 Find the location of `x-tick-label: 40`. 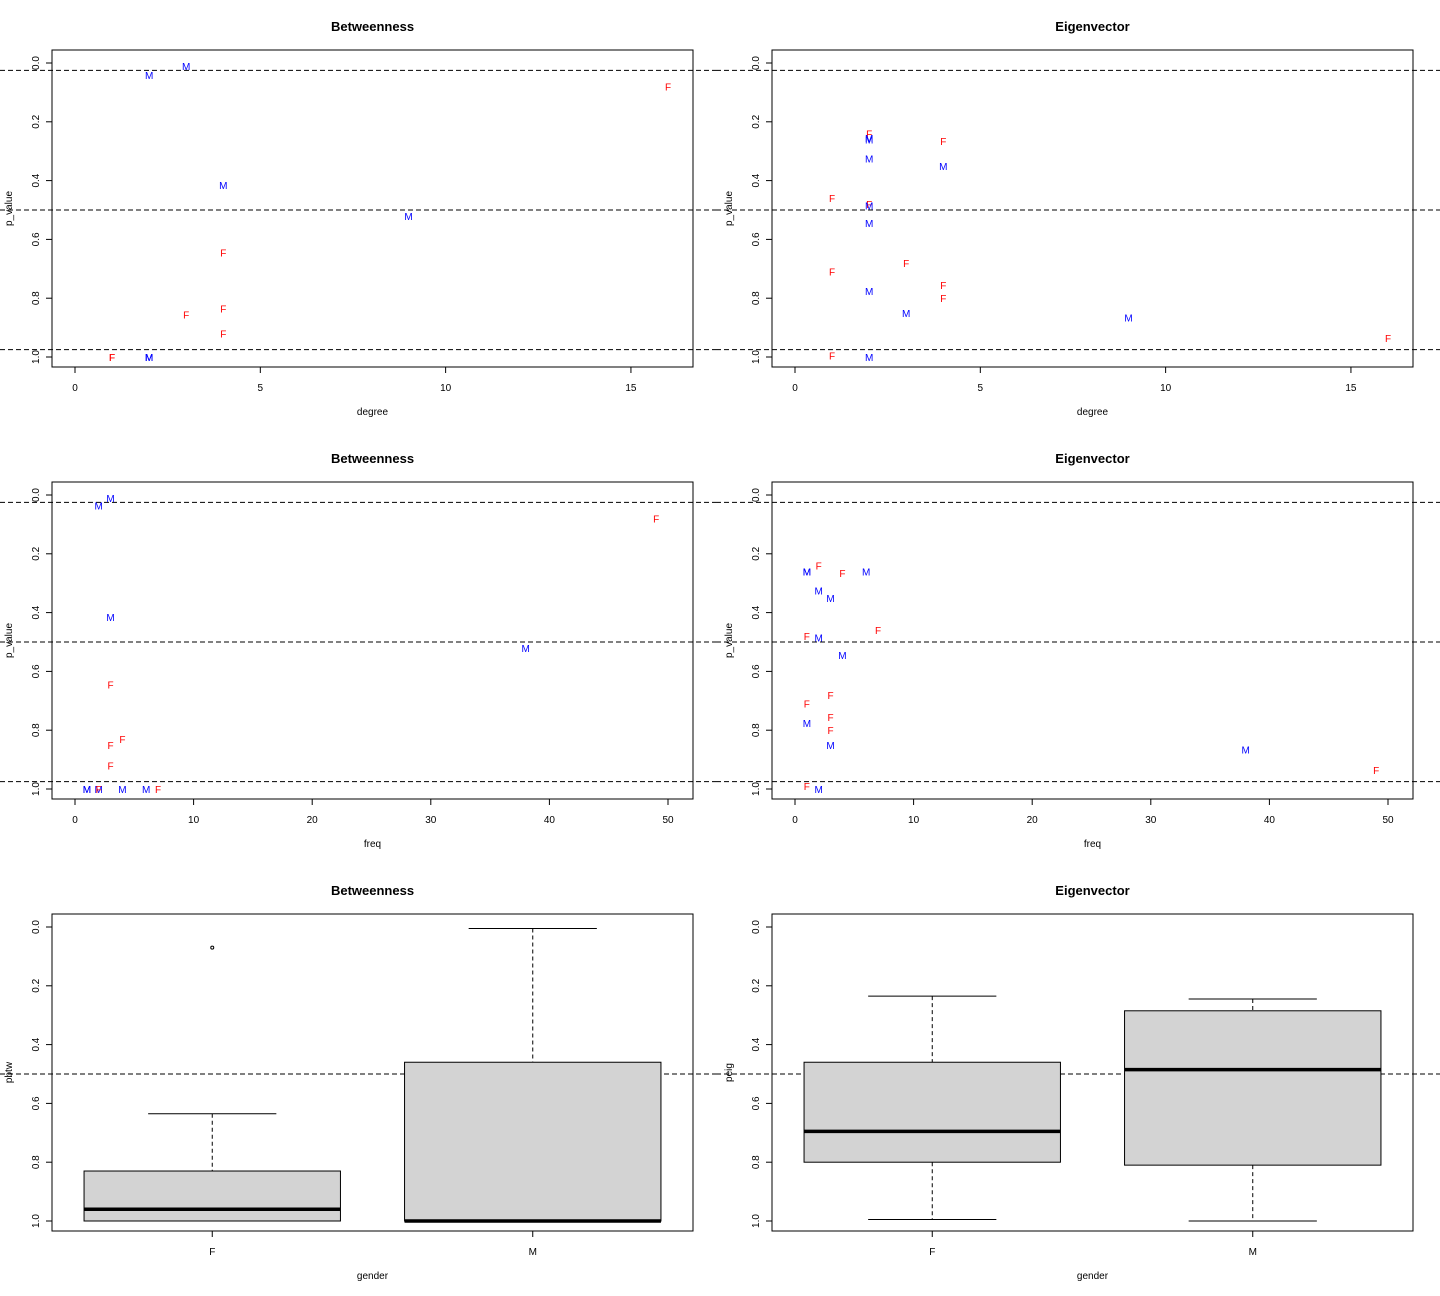

x-tick-label: 40 is located at coordinates (1270, 820).